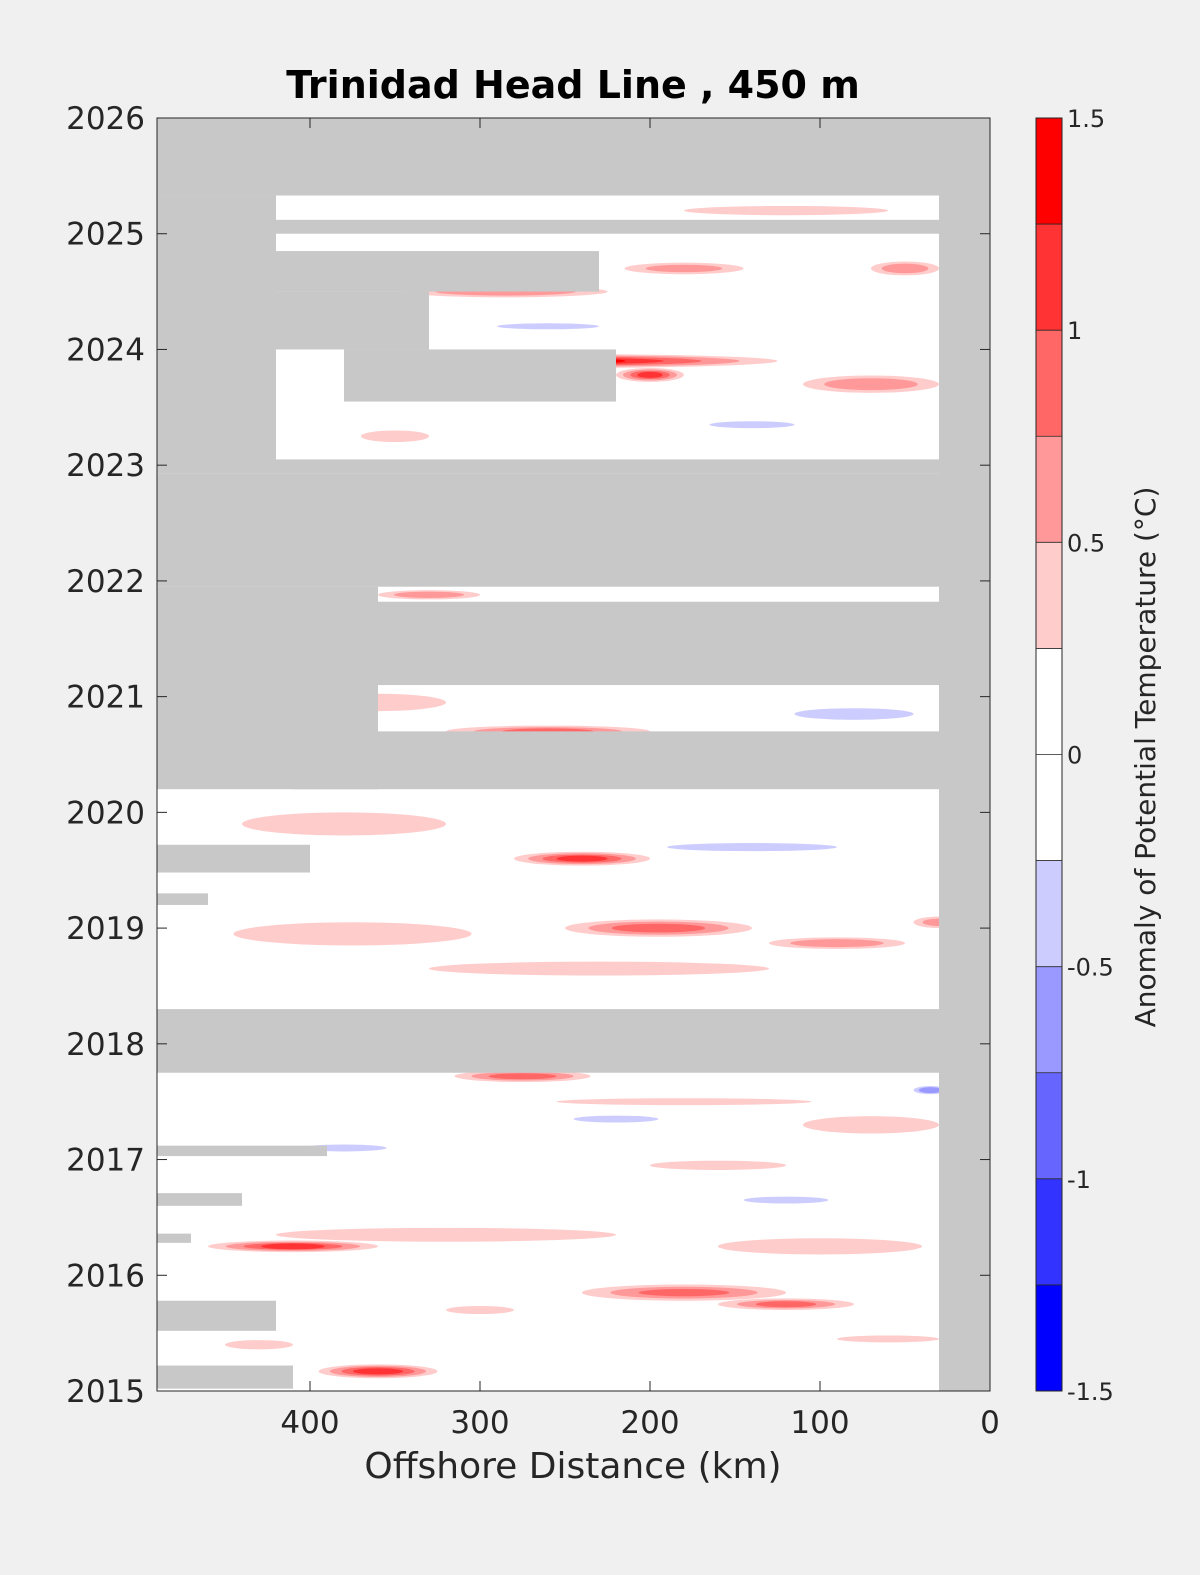  What do you see at coordinates (105, 929) in the screenshot?
I see `y-tick-label: 2019` at bounding box center [105, 929].